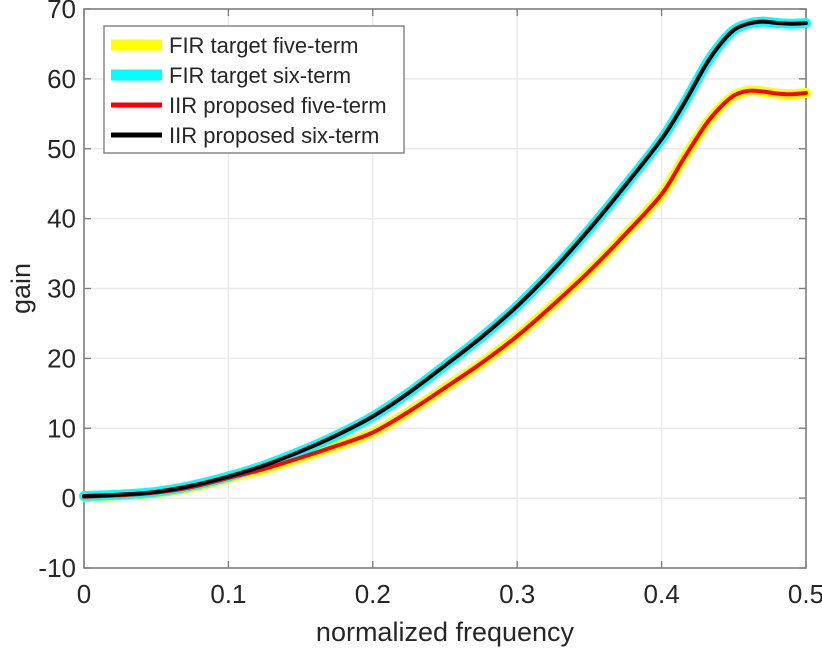 This screenshot has width=822, height=652. What do you see at coordinates (61, 289) in the screenshot?
I see `y-tick-label: 30` at bounding box center [61, 289].